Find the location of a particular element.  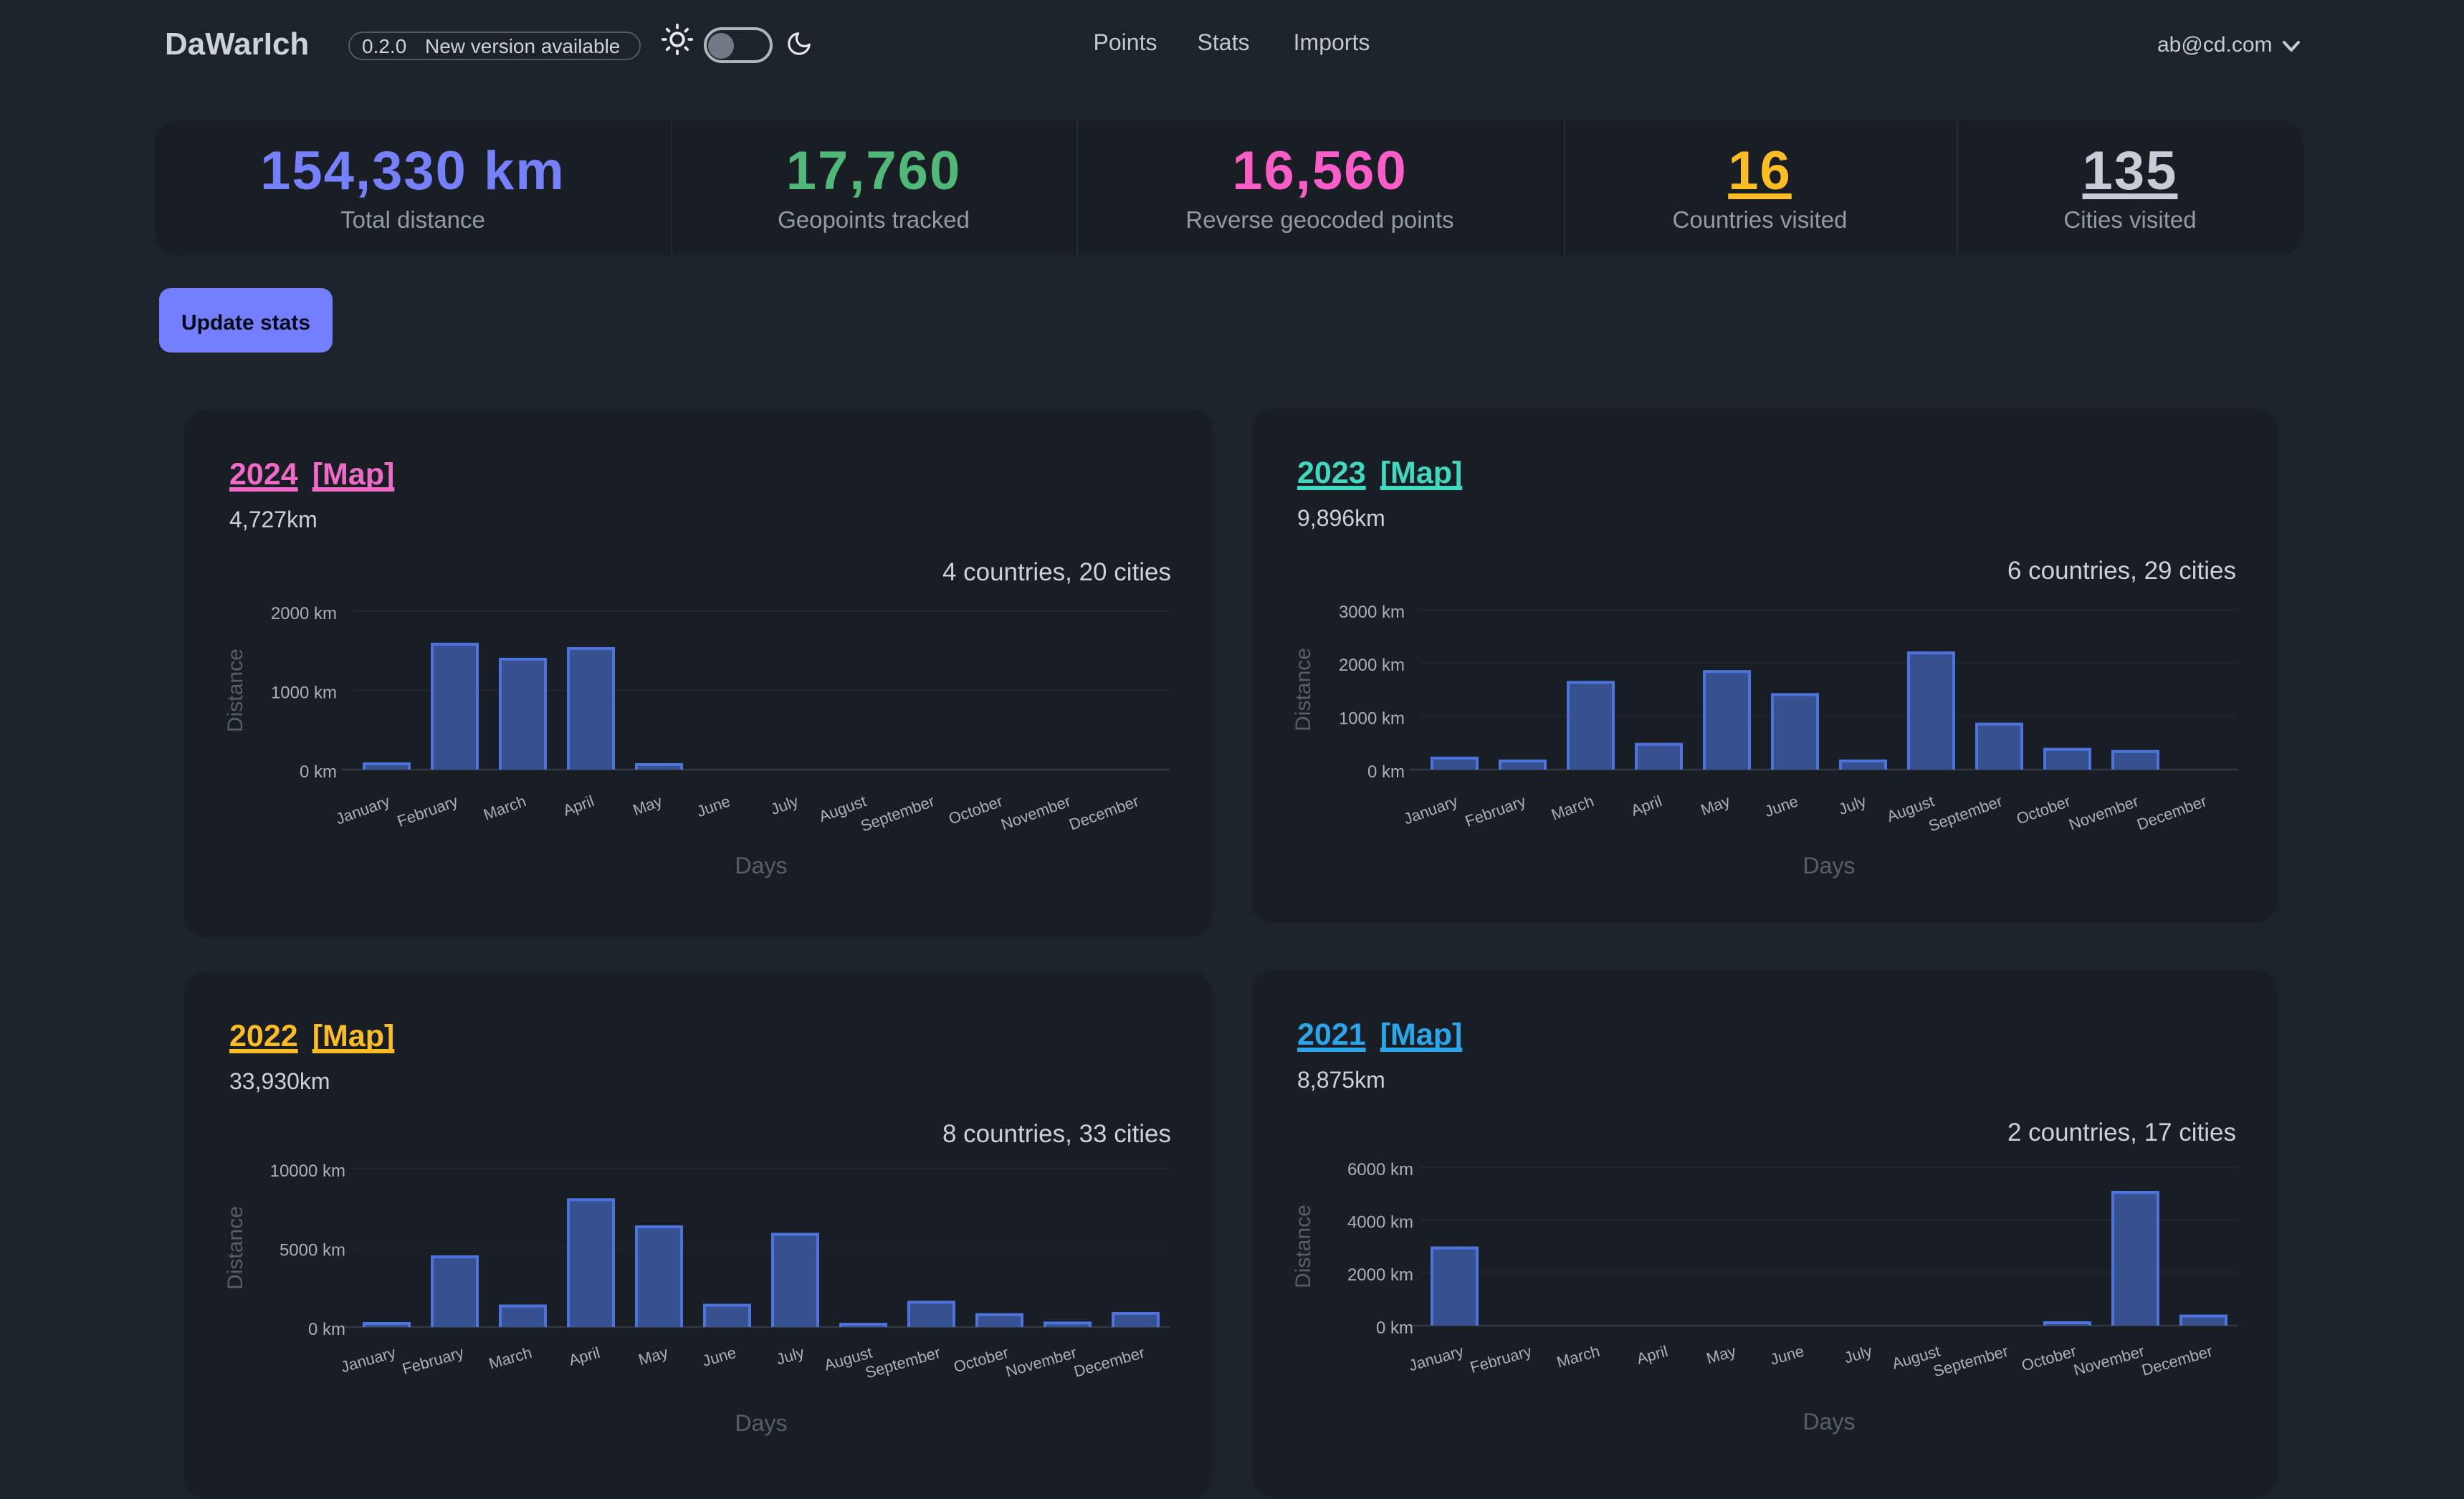

svg-text: 3000 km is located at coordinates (1372, 612).